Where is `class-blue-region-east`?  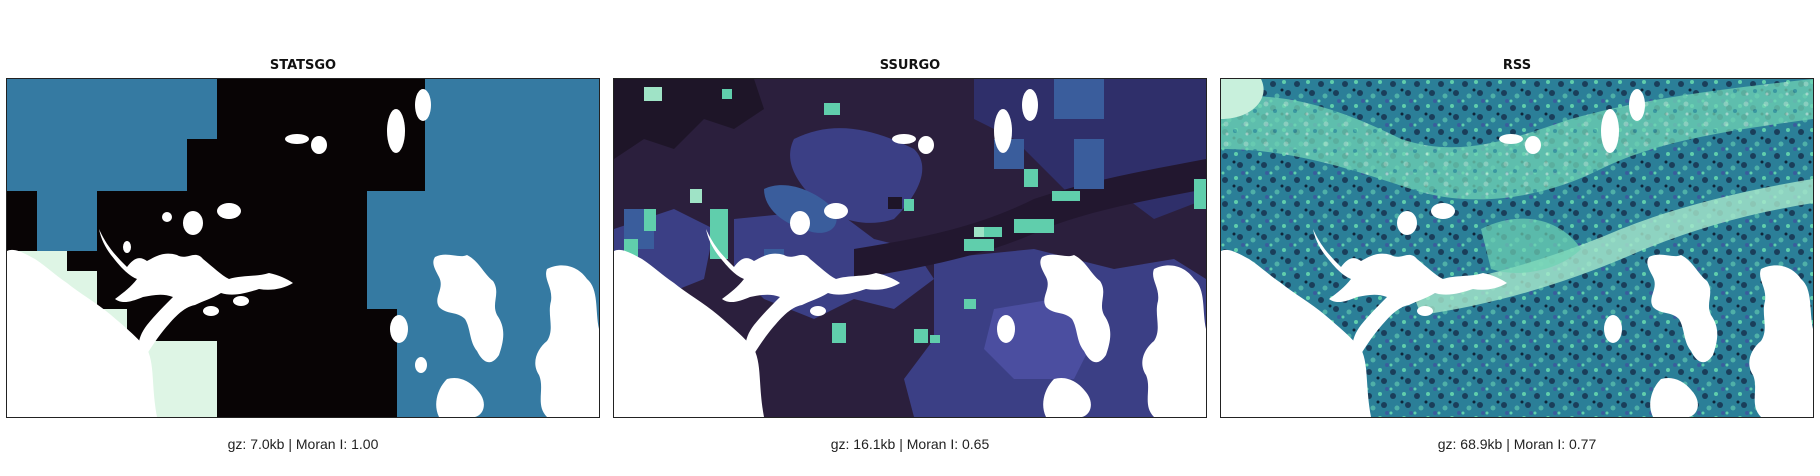
class-blue-region-east is located at coordinates (483, 248).